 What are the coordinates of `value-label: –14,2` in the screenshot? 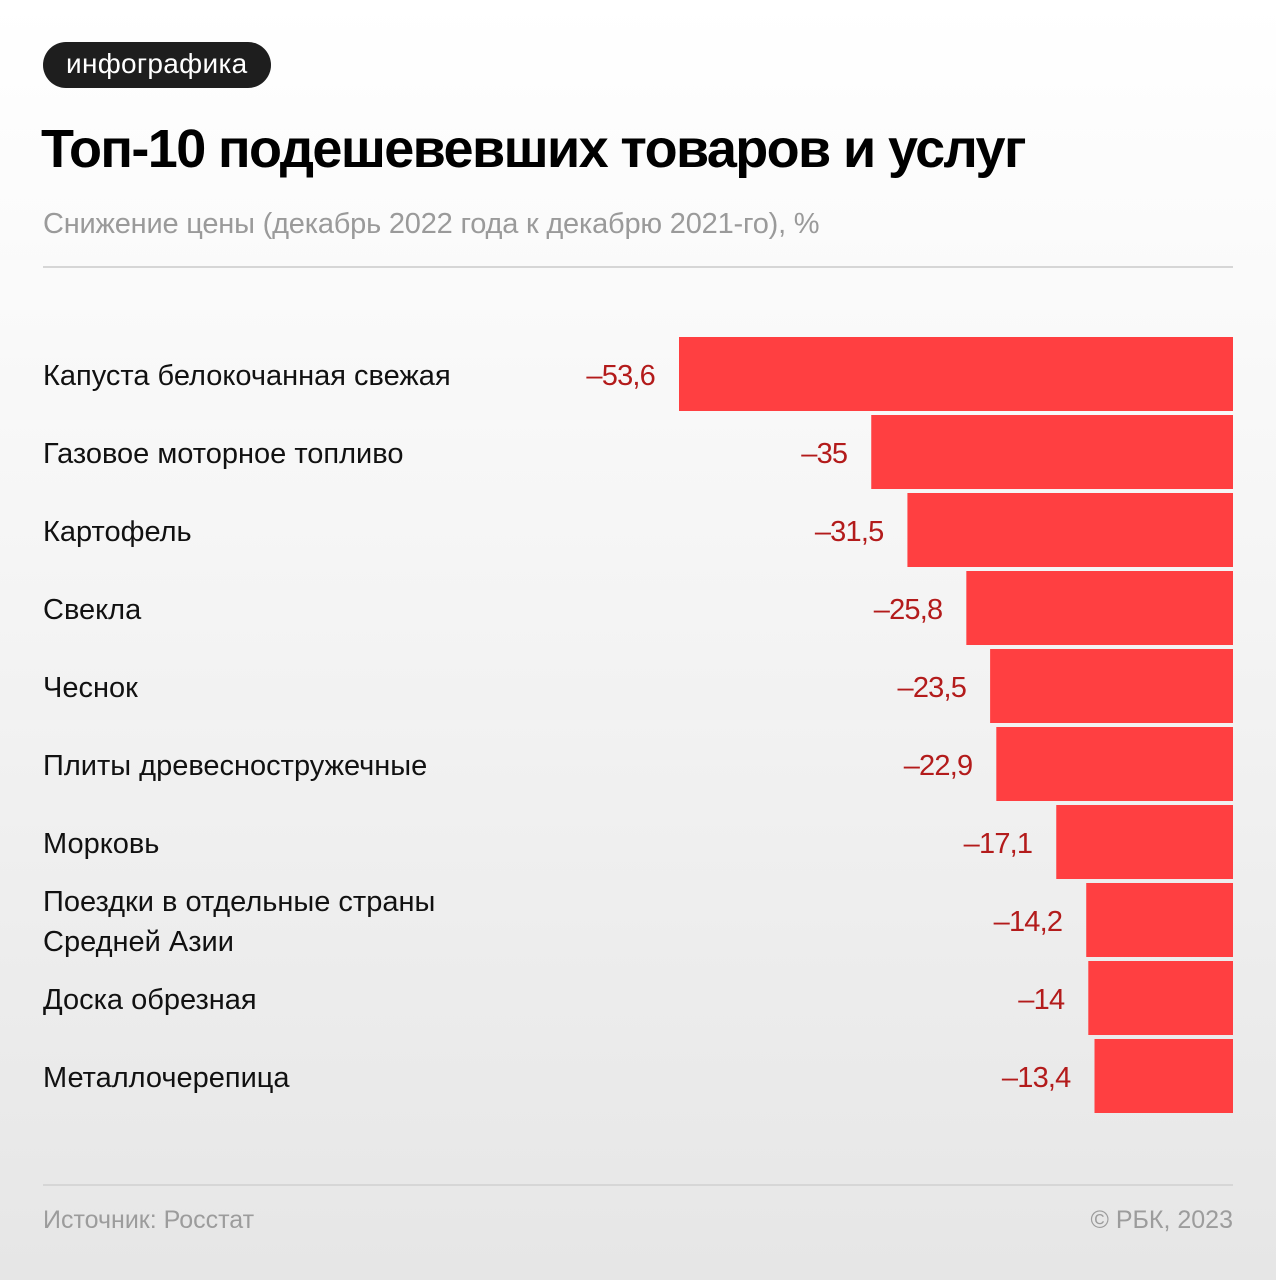 It's located at (1028, 922).